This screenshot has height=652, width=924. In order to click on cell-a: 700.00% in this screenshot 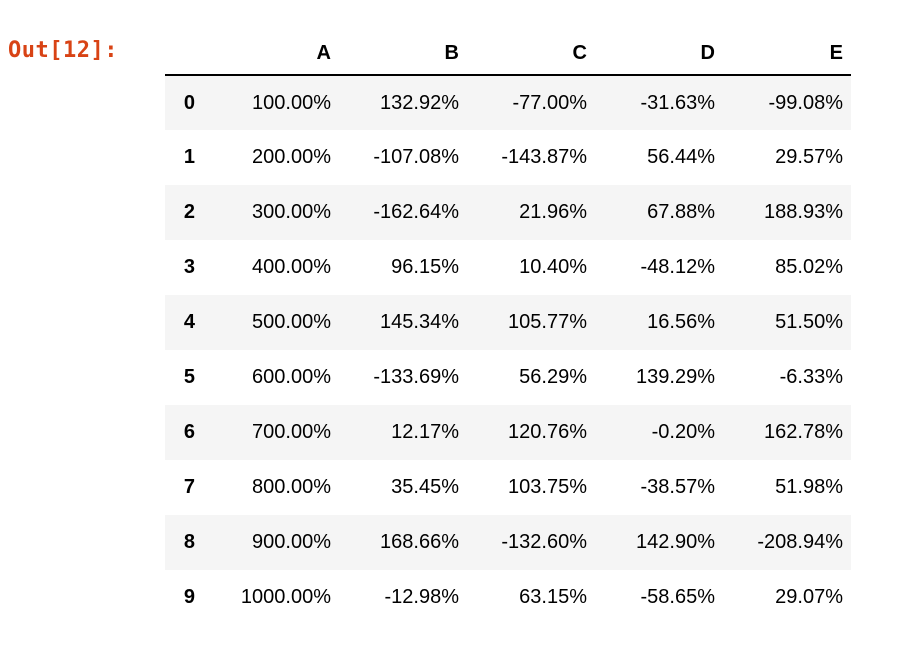, I will do `click(291, 432)`.